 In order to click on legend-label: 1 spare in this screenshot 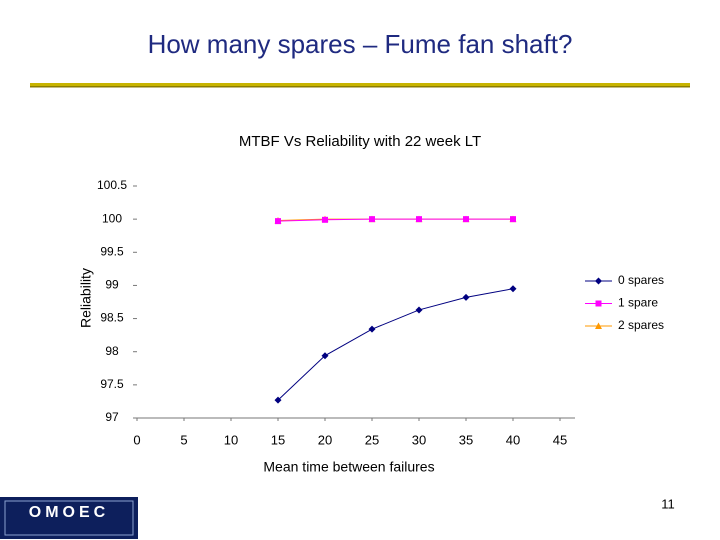, I will do `click(638, 303)`.